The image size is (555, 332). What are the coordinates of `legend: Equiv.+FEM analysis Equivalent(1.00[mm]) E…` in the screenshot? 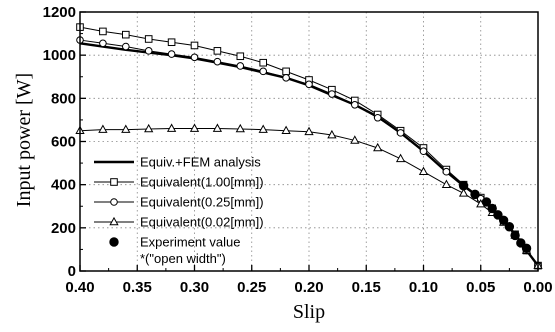 It's located at (179, 210).